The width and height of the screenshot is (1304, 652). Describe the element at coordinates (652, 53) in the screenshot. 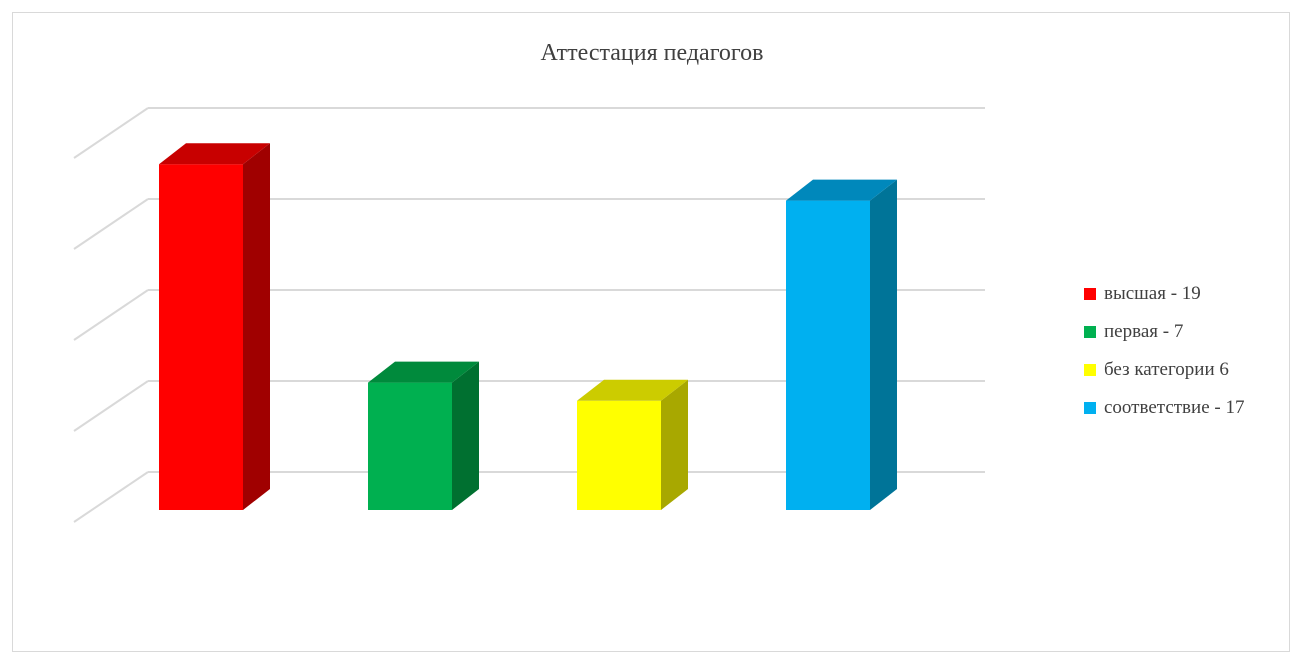

I see `chart-title: Аттестация педагогов` at that location.